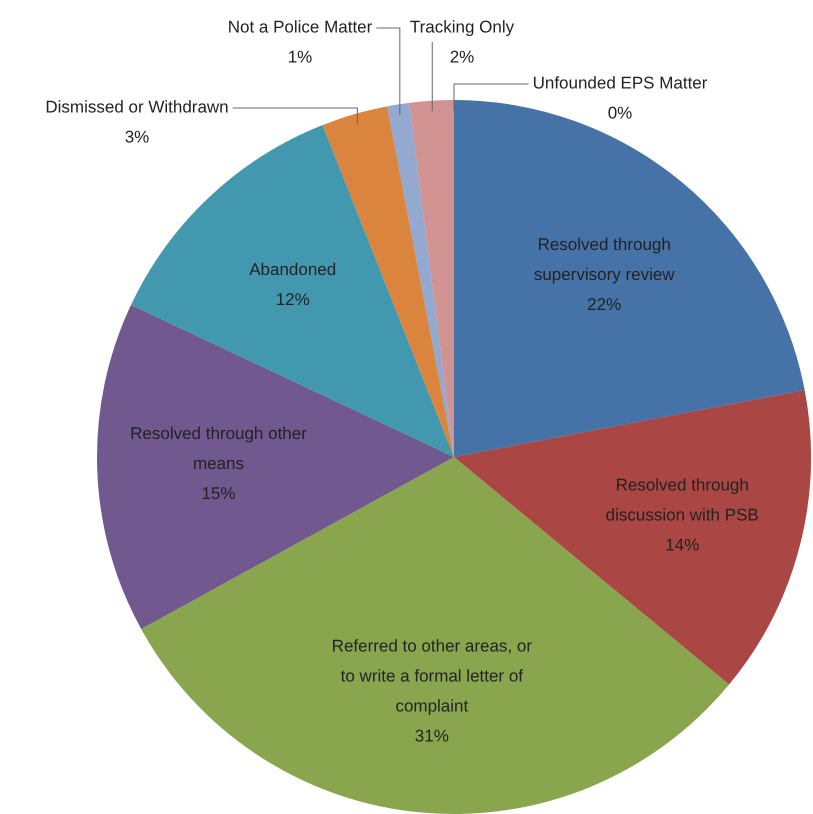 Image resolution: width=813 pixels, height=814 pixels. I want to click on text: 0%, so click(620, 113).